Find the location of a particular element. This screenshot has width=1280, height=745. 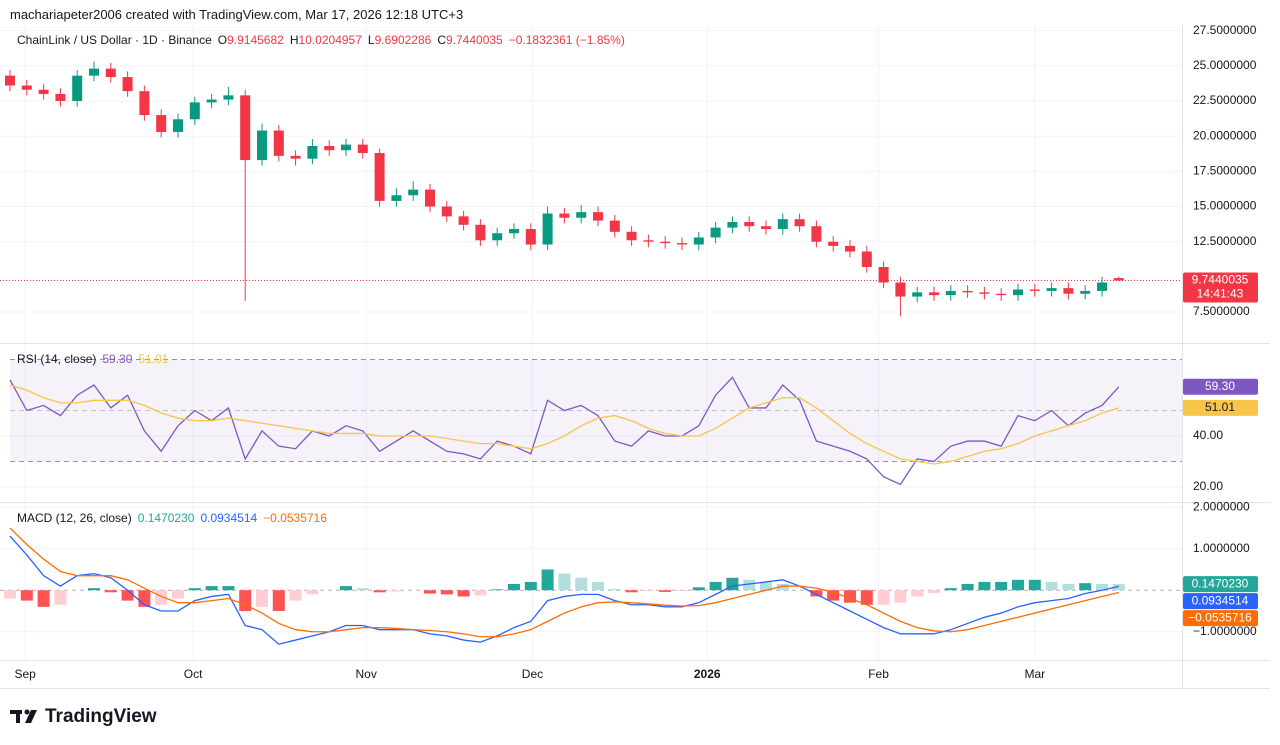

last-value-label: −0.0535716 is located at coordinates (1220, 617).